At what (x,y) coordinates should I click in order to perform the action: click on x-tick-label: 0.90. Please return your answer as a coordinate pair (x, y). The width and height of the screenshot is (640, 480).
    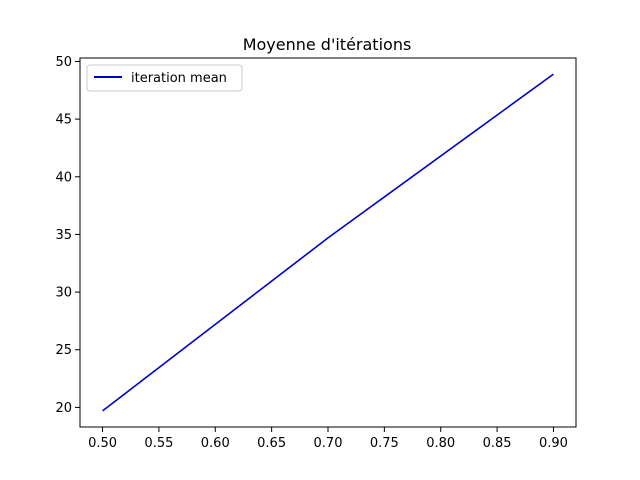
    Looking at the image, I should click on (553, 443).